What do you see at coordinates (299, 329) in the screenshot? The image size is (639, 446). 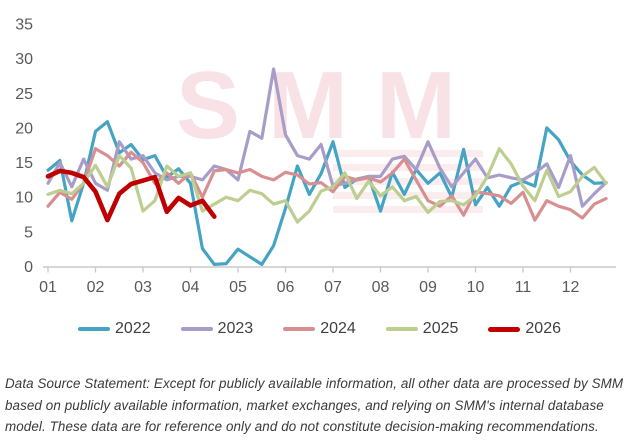 I see `legend-swatch-2024` at bounding box center [299, 329].